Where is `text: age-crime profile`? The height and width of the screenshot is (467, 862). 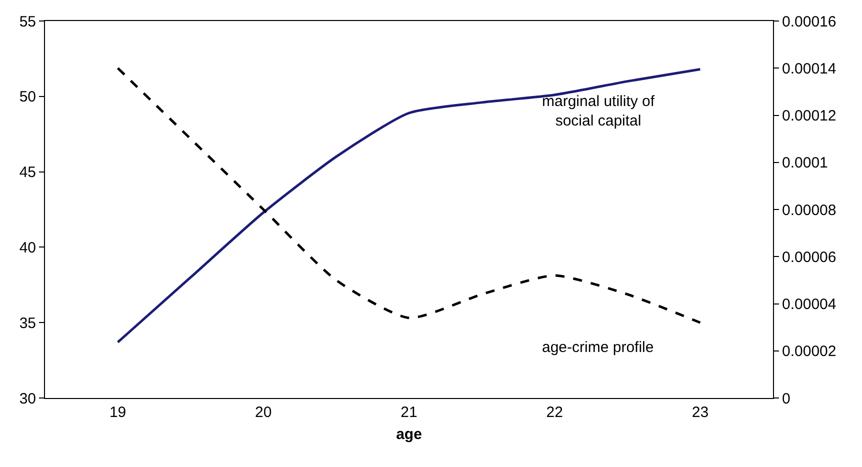 text: age-crime profile is located at coordinates (598, 347).